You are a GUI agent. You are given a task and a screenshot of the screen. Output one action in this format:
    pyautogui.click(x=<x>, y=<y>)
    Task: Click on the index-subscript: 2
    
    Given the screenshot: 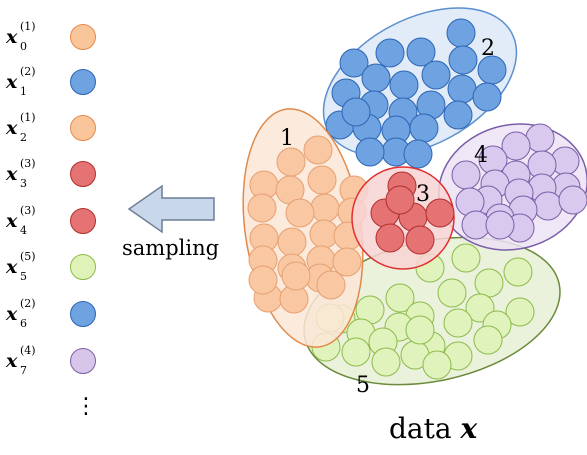 What is the action you would take?
    pyautogui.click(x=23, y=137)
    